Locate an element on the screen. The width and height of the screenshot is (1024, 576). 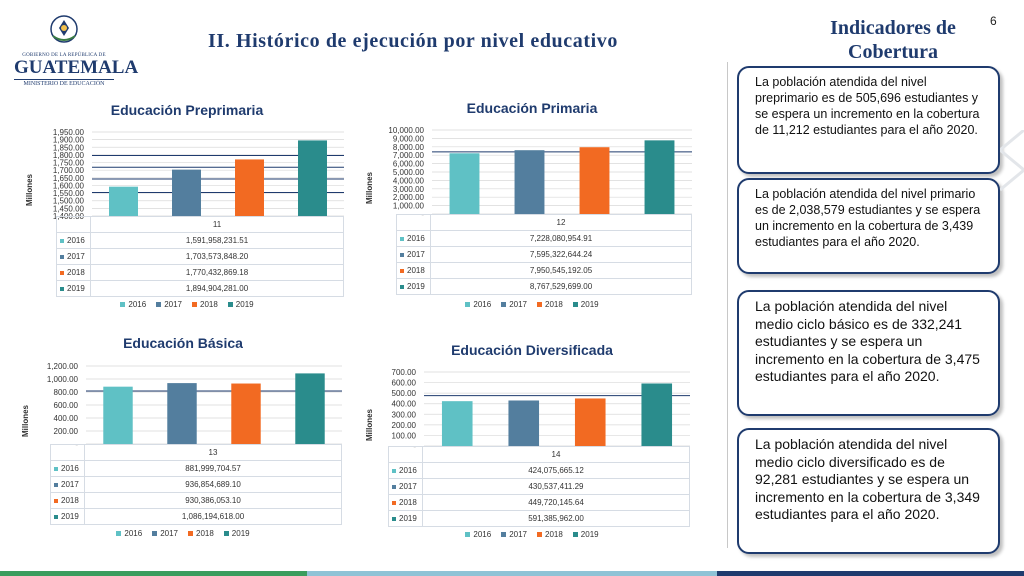
y-tick-label: 1,850.00 is located at coordinates (69, 147).